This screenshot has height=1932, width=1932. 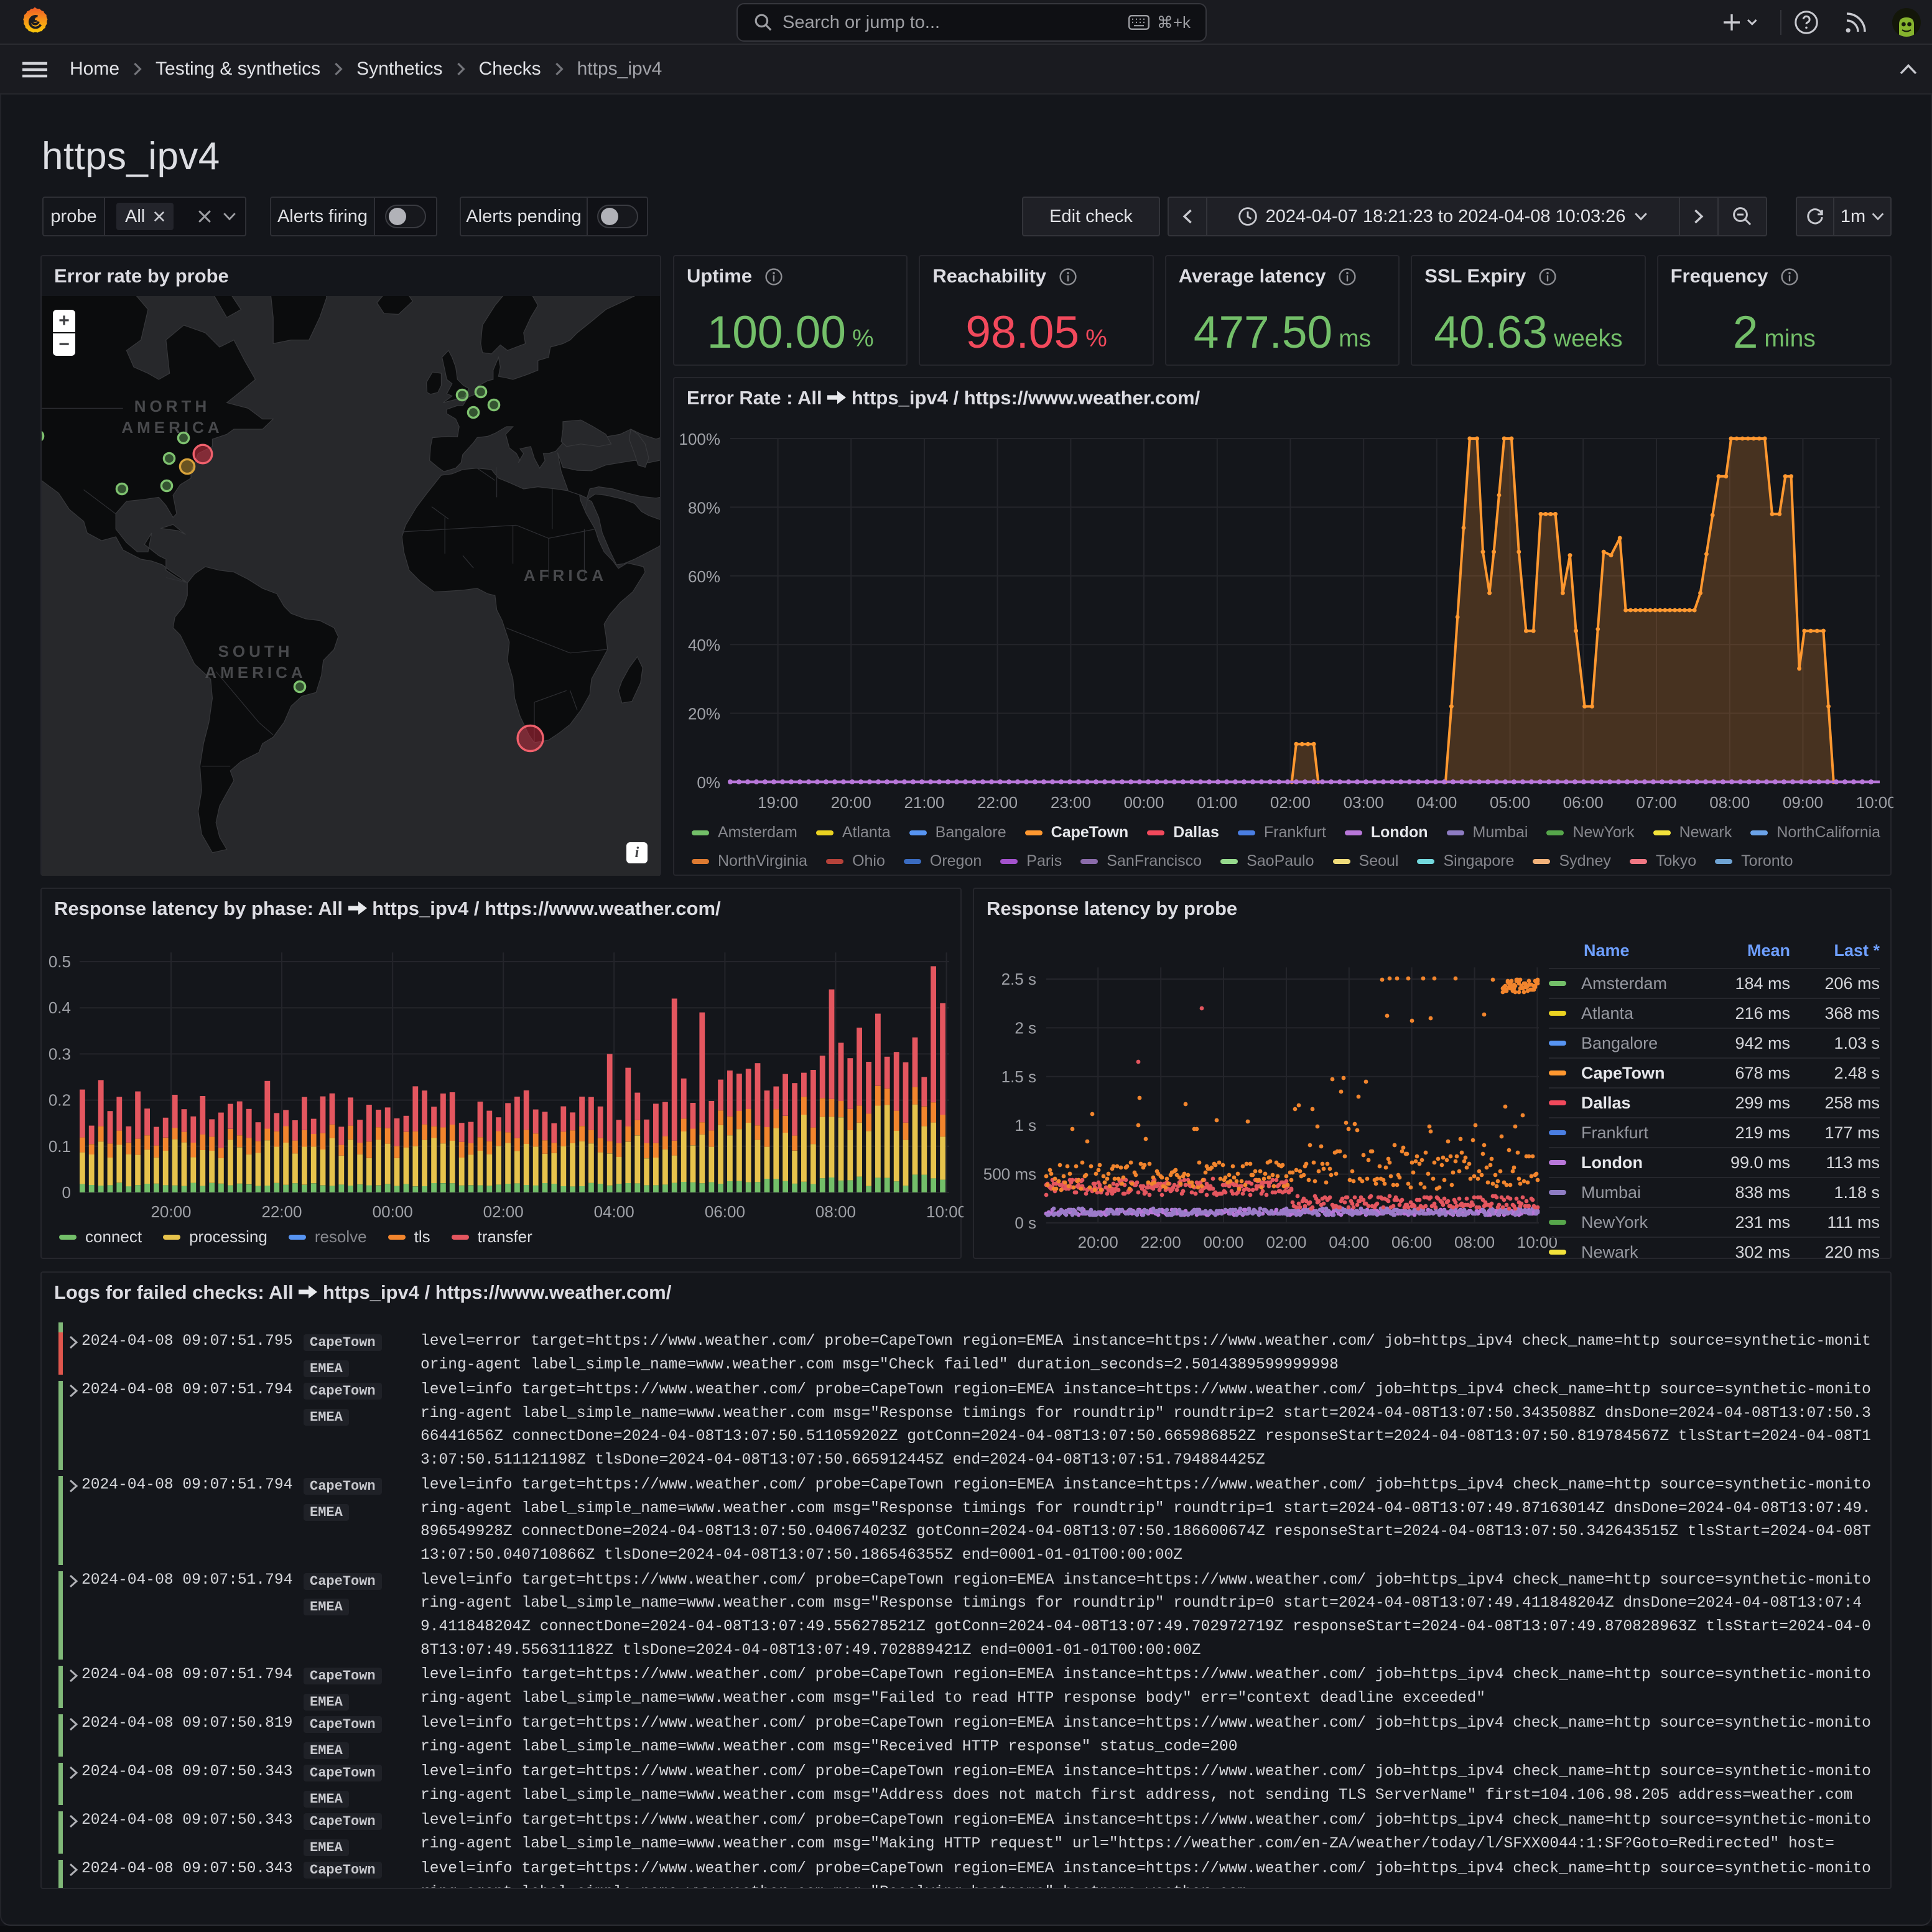 I want to click on svg-text: 80%, so click(x=704, y=507).